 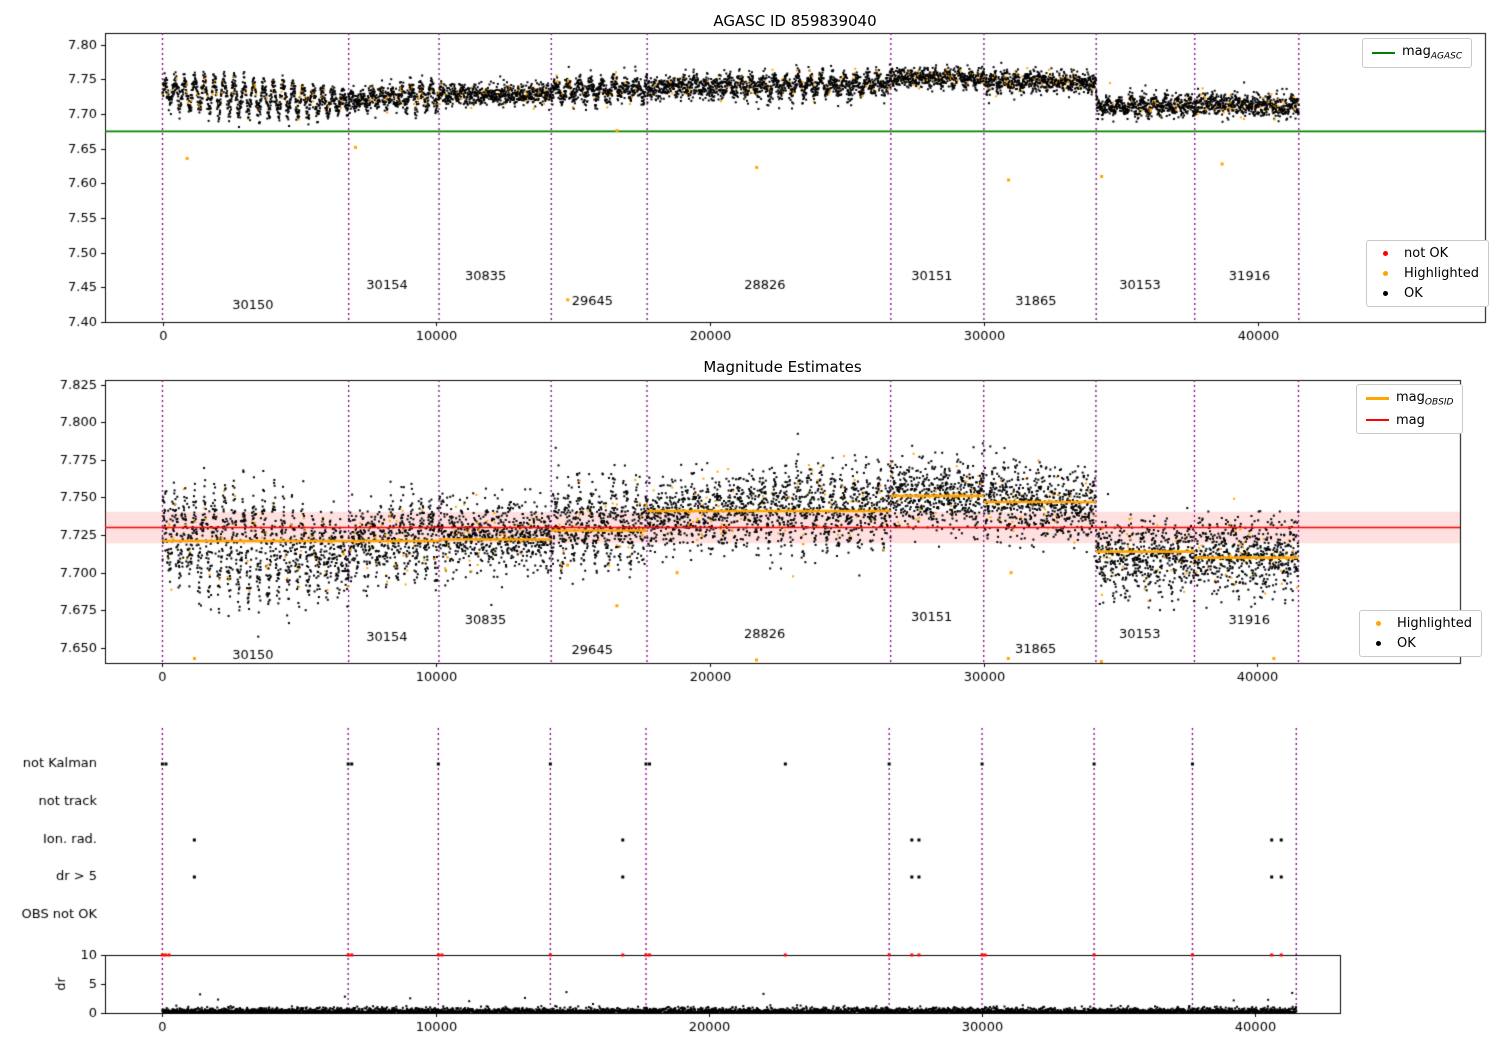 I want to click on legend-label: not OK, so click(x=1426, y=253).